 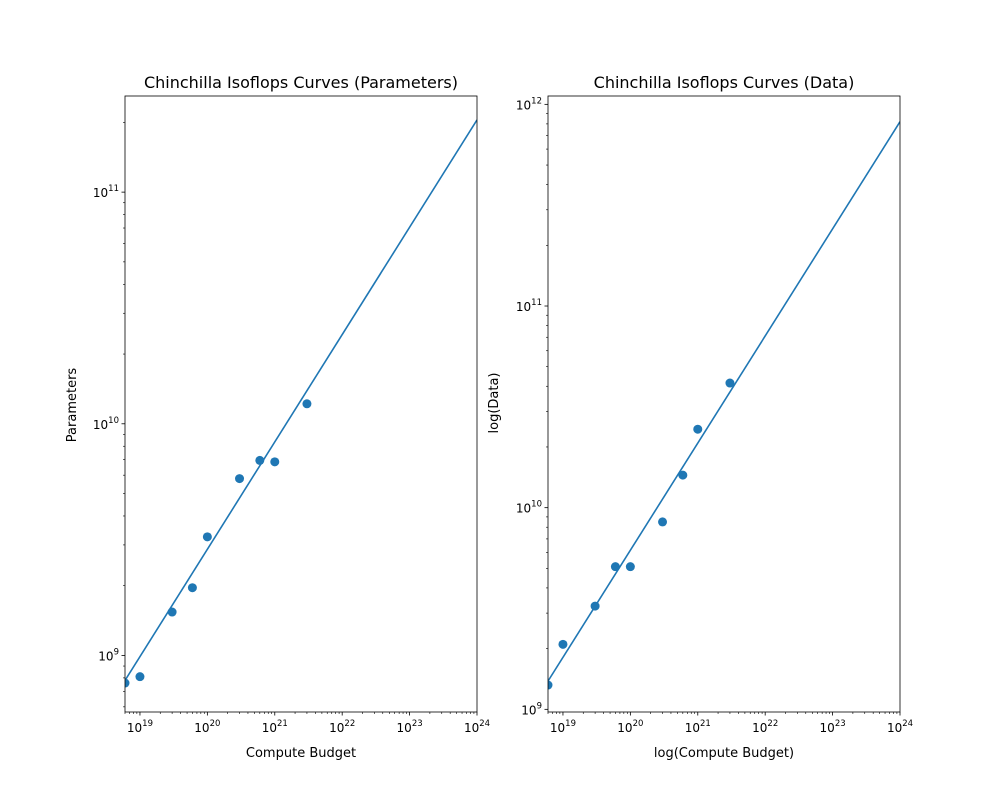 I want to click on tick-exponent: 12, so click(x=536, y=101).